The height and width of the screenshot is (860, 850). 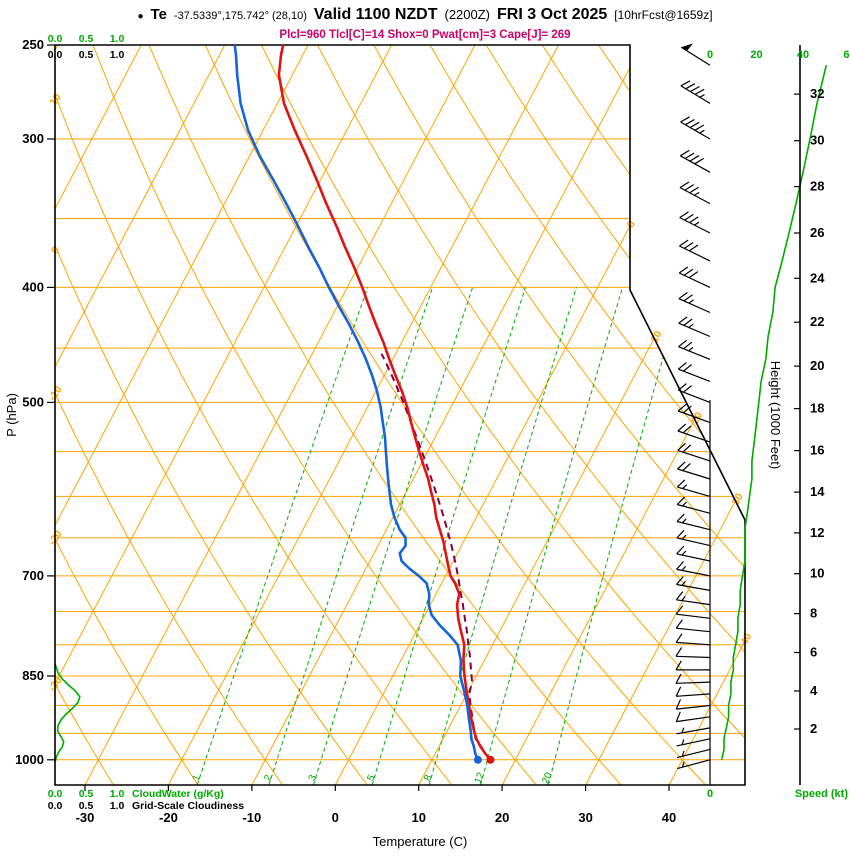 What do you see at coordinates (663, 15) in the screenshot?
I see `forecast-info: [10hrFcst@1659z]` at bounding box center [663, 15].